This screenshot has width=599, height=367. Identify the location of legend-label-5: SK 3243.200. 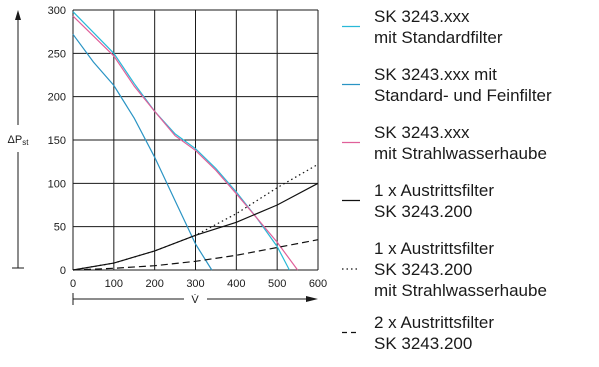
(423, 269).